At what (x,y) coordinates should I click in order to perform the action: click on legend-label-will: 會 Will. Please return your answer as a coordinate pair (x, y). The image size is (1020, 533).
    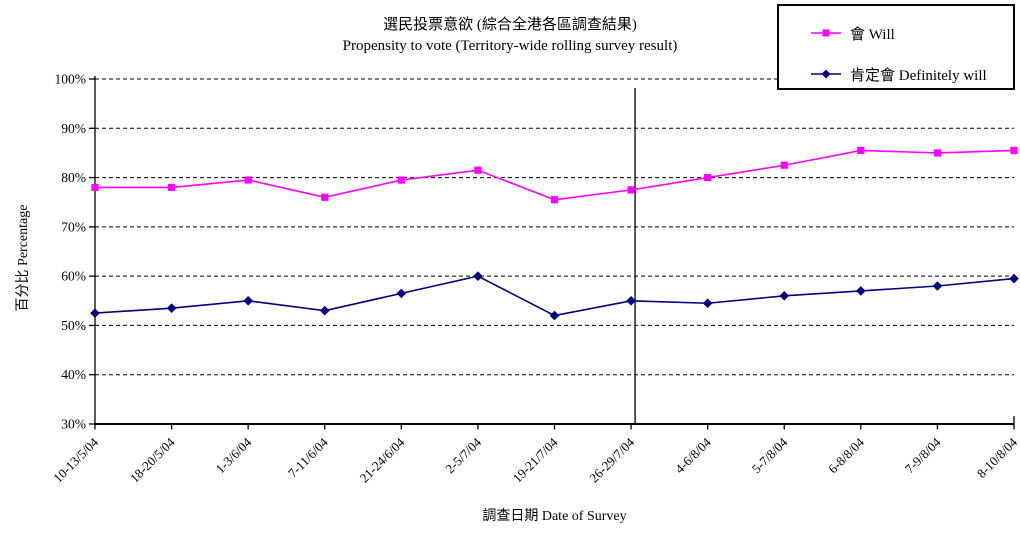
    Looking at the image, I should click on (872, 34).